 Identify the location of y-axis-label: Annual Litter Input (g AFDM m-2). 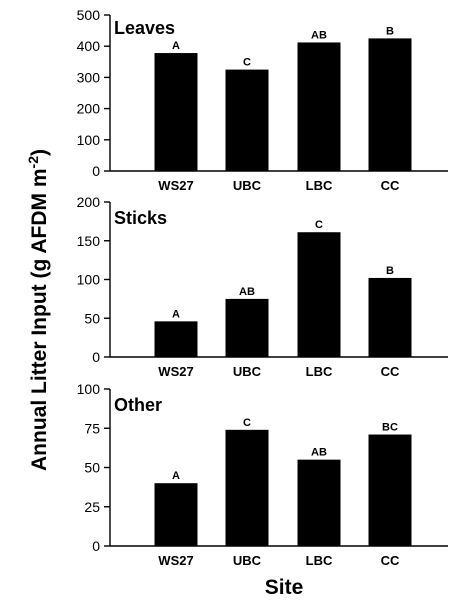
(38, 310).